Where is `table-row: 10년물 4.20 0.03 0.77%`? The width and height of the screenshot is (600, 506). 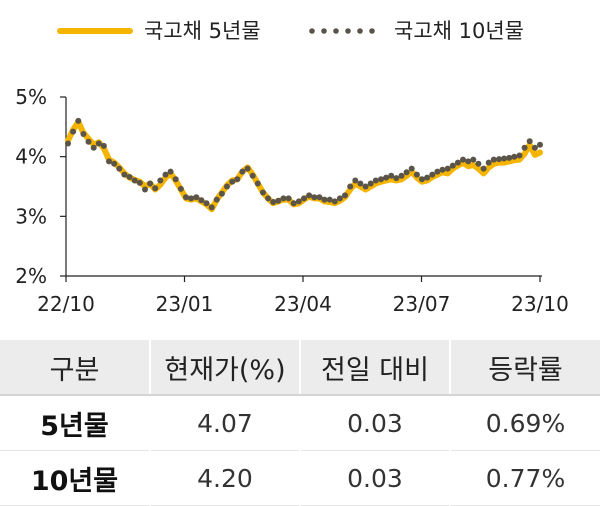 table-row: 10년물 4.20 0.03 0.77% is located at coordinates (300, 478).